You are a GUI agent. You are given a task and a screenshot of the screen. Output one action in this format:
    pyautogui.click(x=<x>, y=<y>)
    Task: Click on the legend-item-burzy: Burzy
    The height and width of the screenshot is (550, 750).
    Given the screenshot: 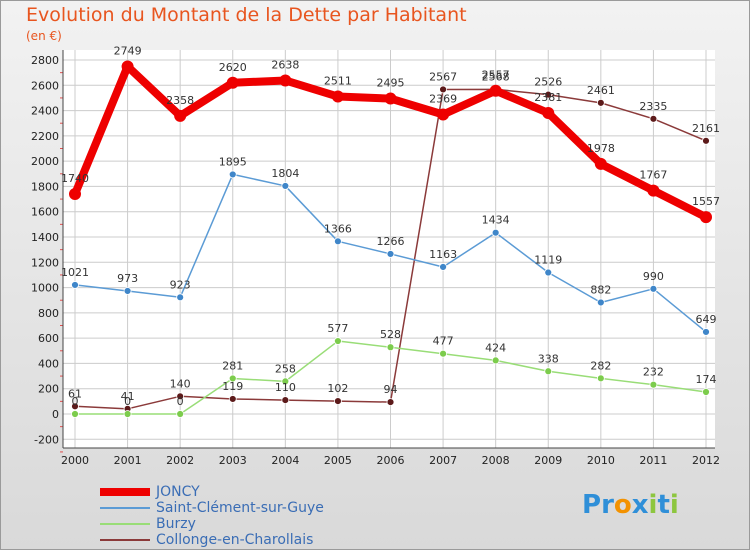 What is the action you would take?
    pyautogui.click(x=260, y=524)
    